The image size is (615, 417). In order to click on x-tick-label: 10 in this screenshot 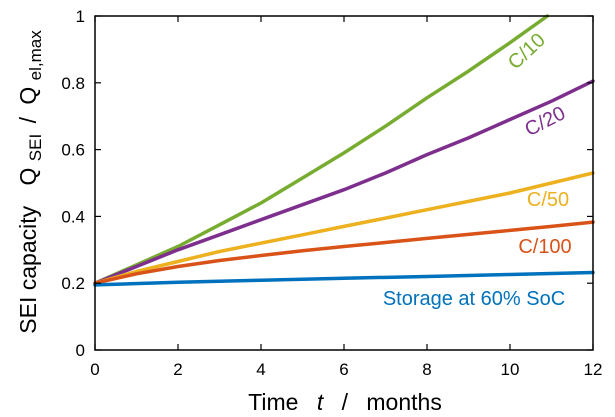, I will do `click(510, 369)`.